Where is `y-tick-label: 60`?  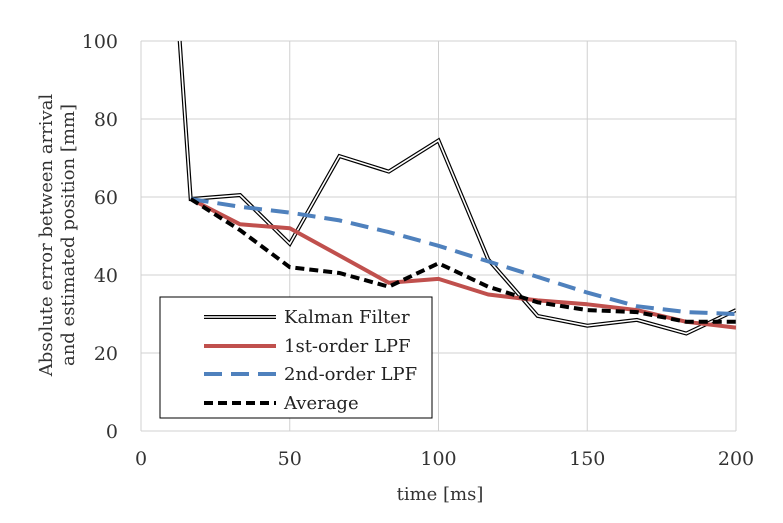 y-tick-label: 60 is located at coordinates (106, 198).